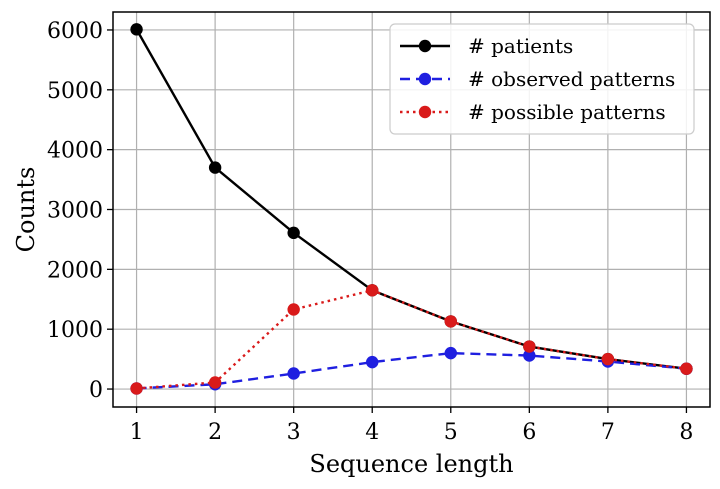 The width and height of the screenshot is (720, 489). Describe the element at coordinates (75, 91) in the screenshot. I see `y-tick-label: 5000` at that location.